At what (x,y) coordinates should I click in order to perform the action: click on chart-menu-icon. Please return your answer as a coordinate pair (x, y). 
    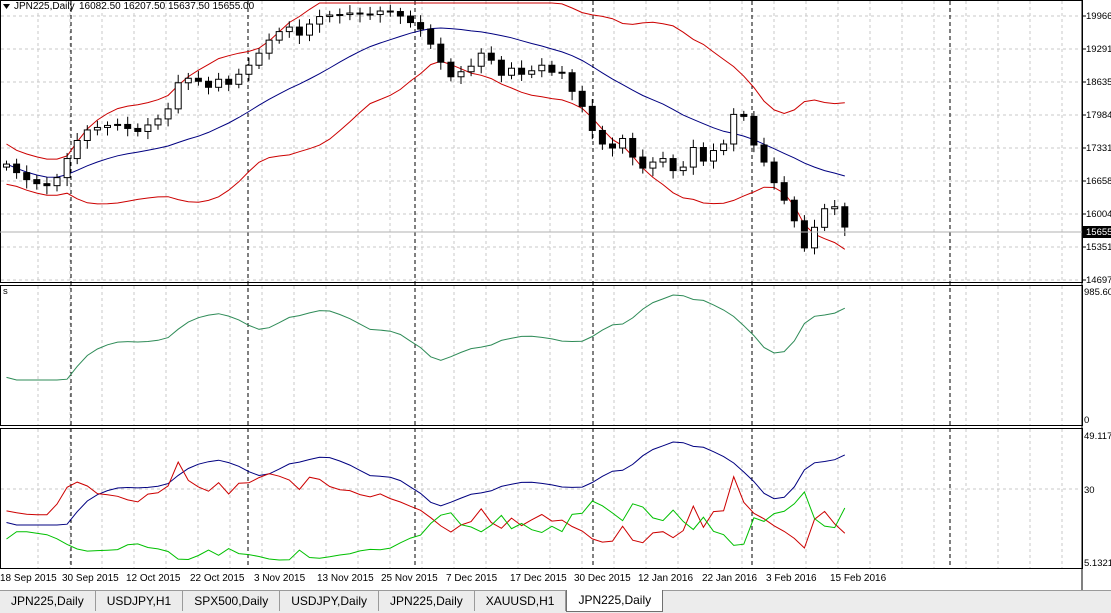
    Looking at the image, I should click on (6, 6).